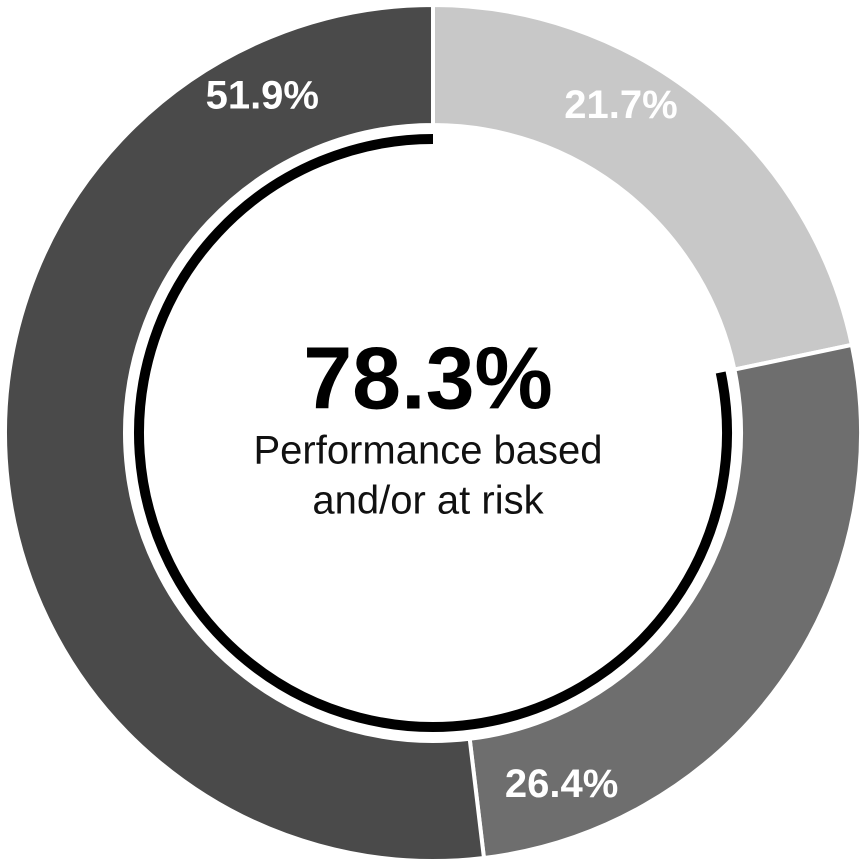  What do you see at coordinates (428, 501) in the screenshot?
I see `center-text: and/or at risk` at bounding box center [428, 501].